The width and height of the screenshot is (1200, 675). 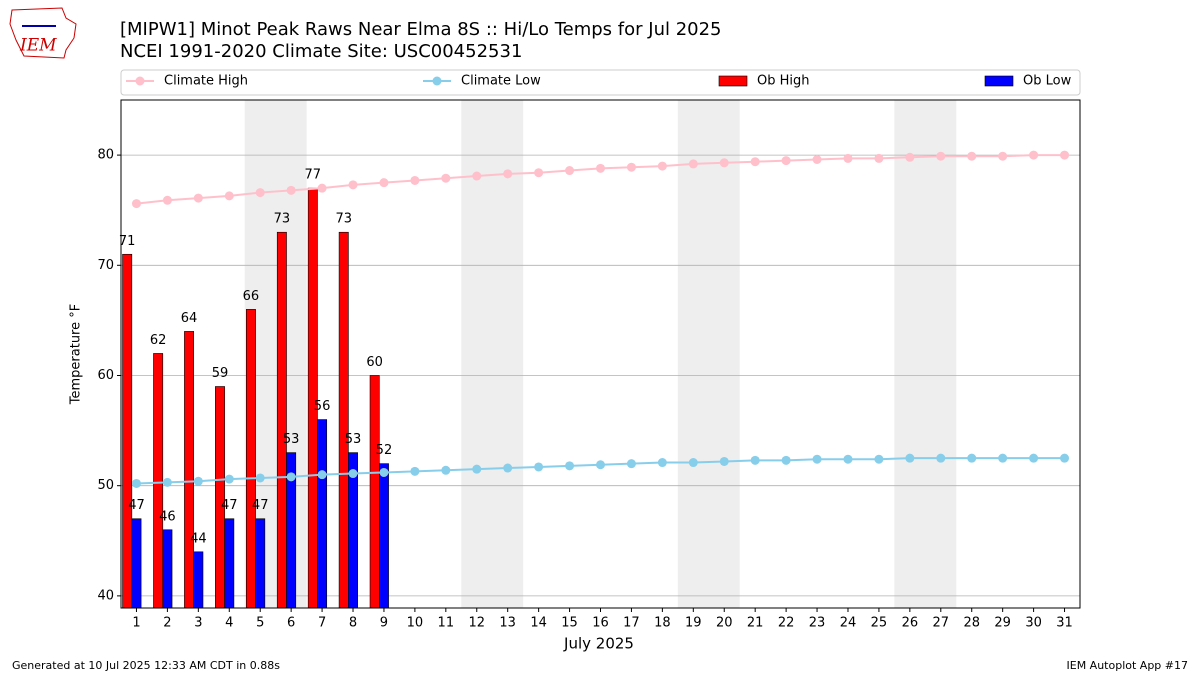 I want to click on data-label: 64, so click(x=189, y=318).